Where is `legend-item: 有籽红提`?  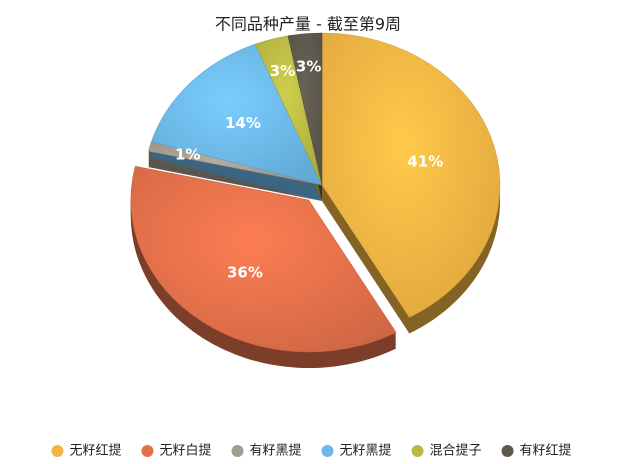
legend-item: 有籽红提 is located at coordinates (536, 451).